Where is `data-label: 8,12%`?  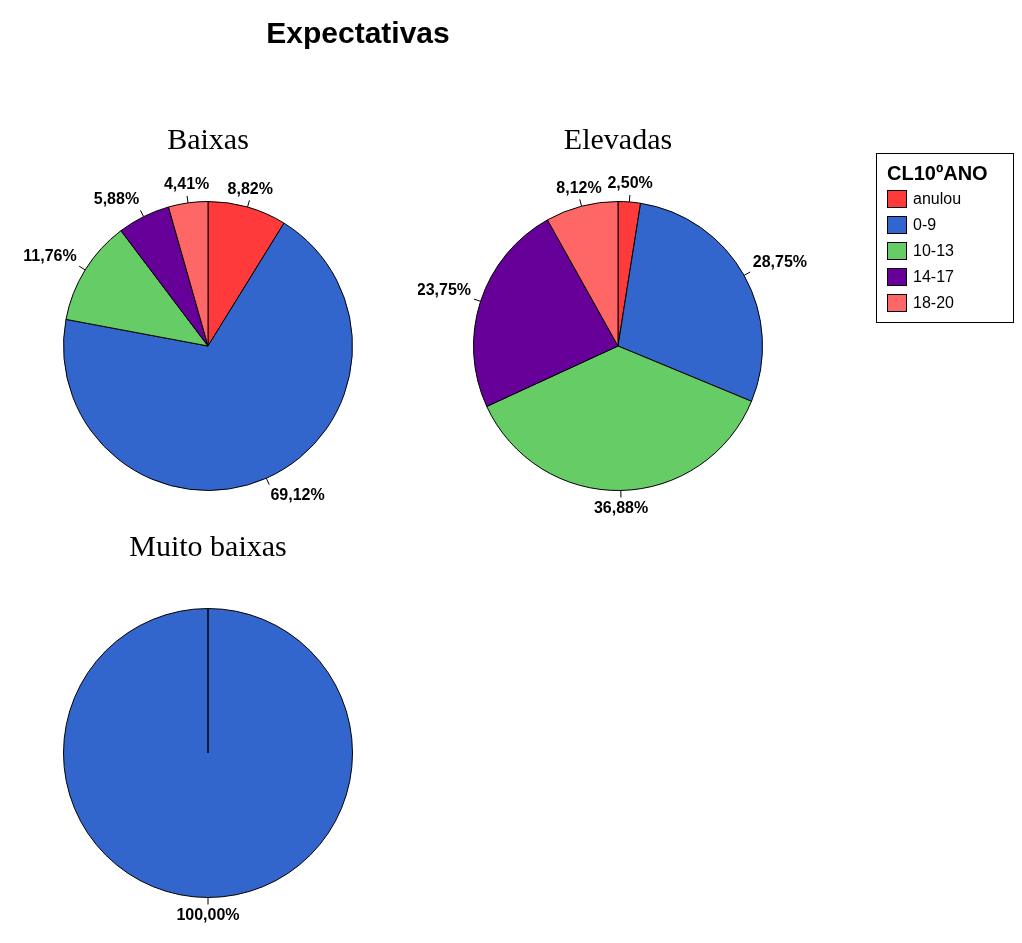
data-label: 8,12% is located at coordinates (579, 187).